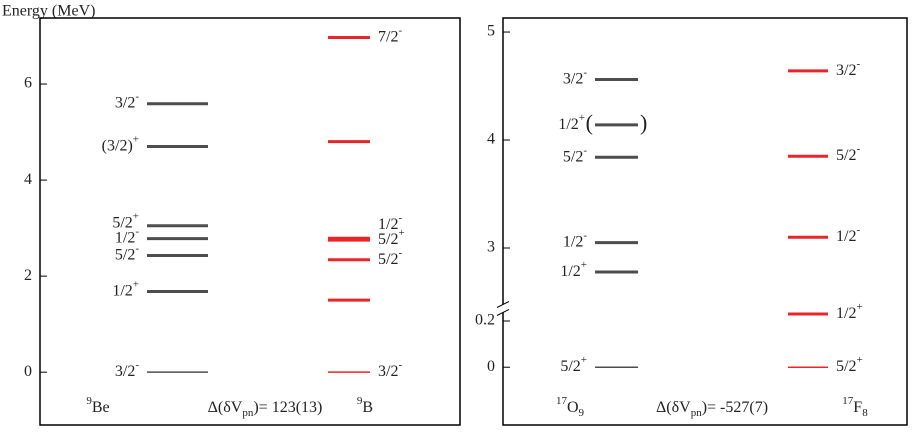 The height and width of the screenshot is (438, 913). I want to click on y-tick-label: 3, so click(491, 247).